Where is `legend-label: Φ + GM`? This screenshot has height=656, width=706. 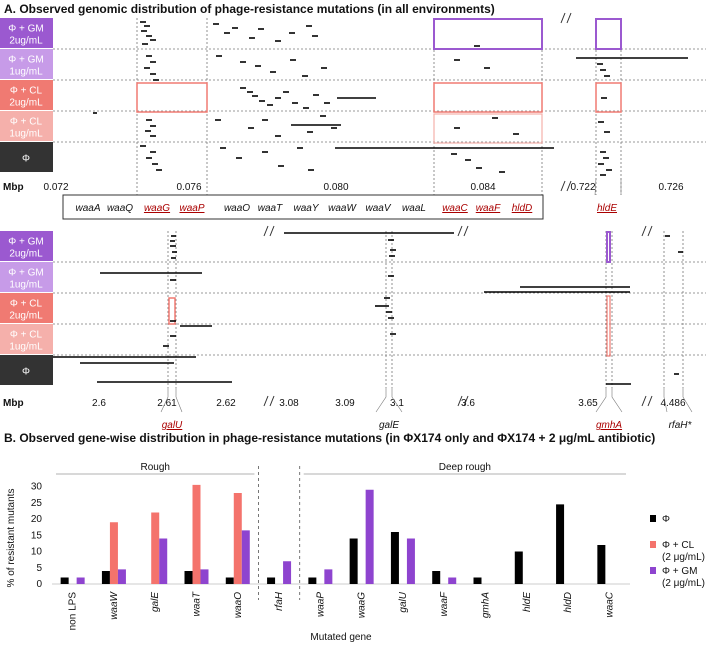
legend-label: Φ + GM is located at coordinates (679, 571).